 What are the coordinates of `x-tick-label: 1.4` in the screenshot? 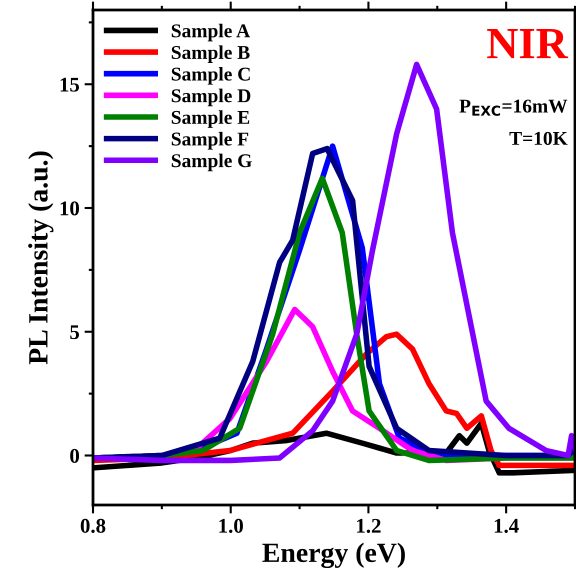 It's located at (506, 525).